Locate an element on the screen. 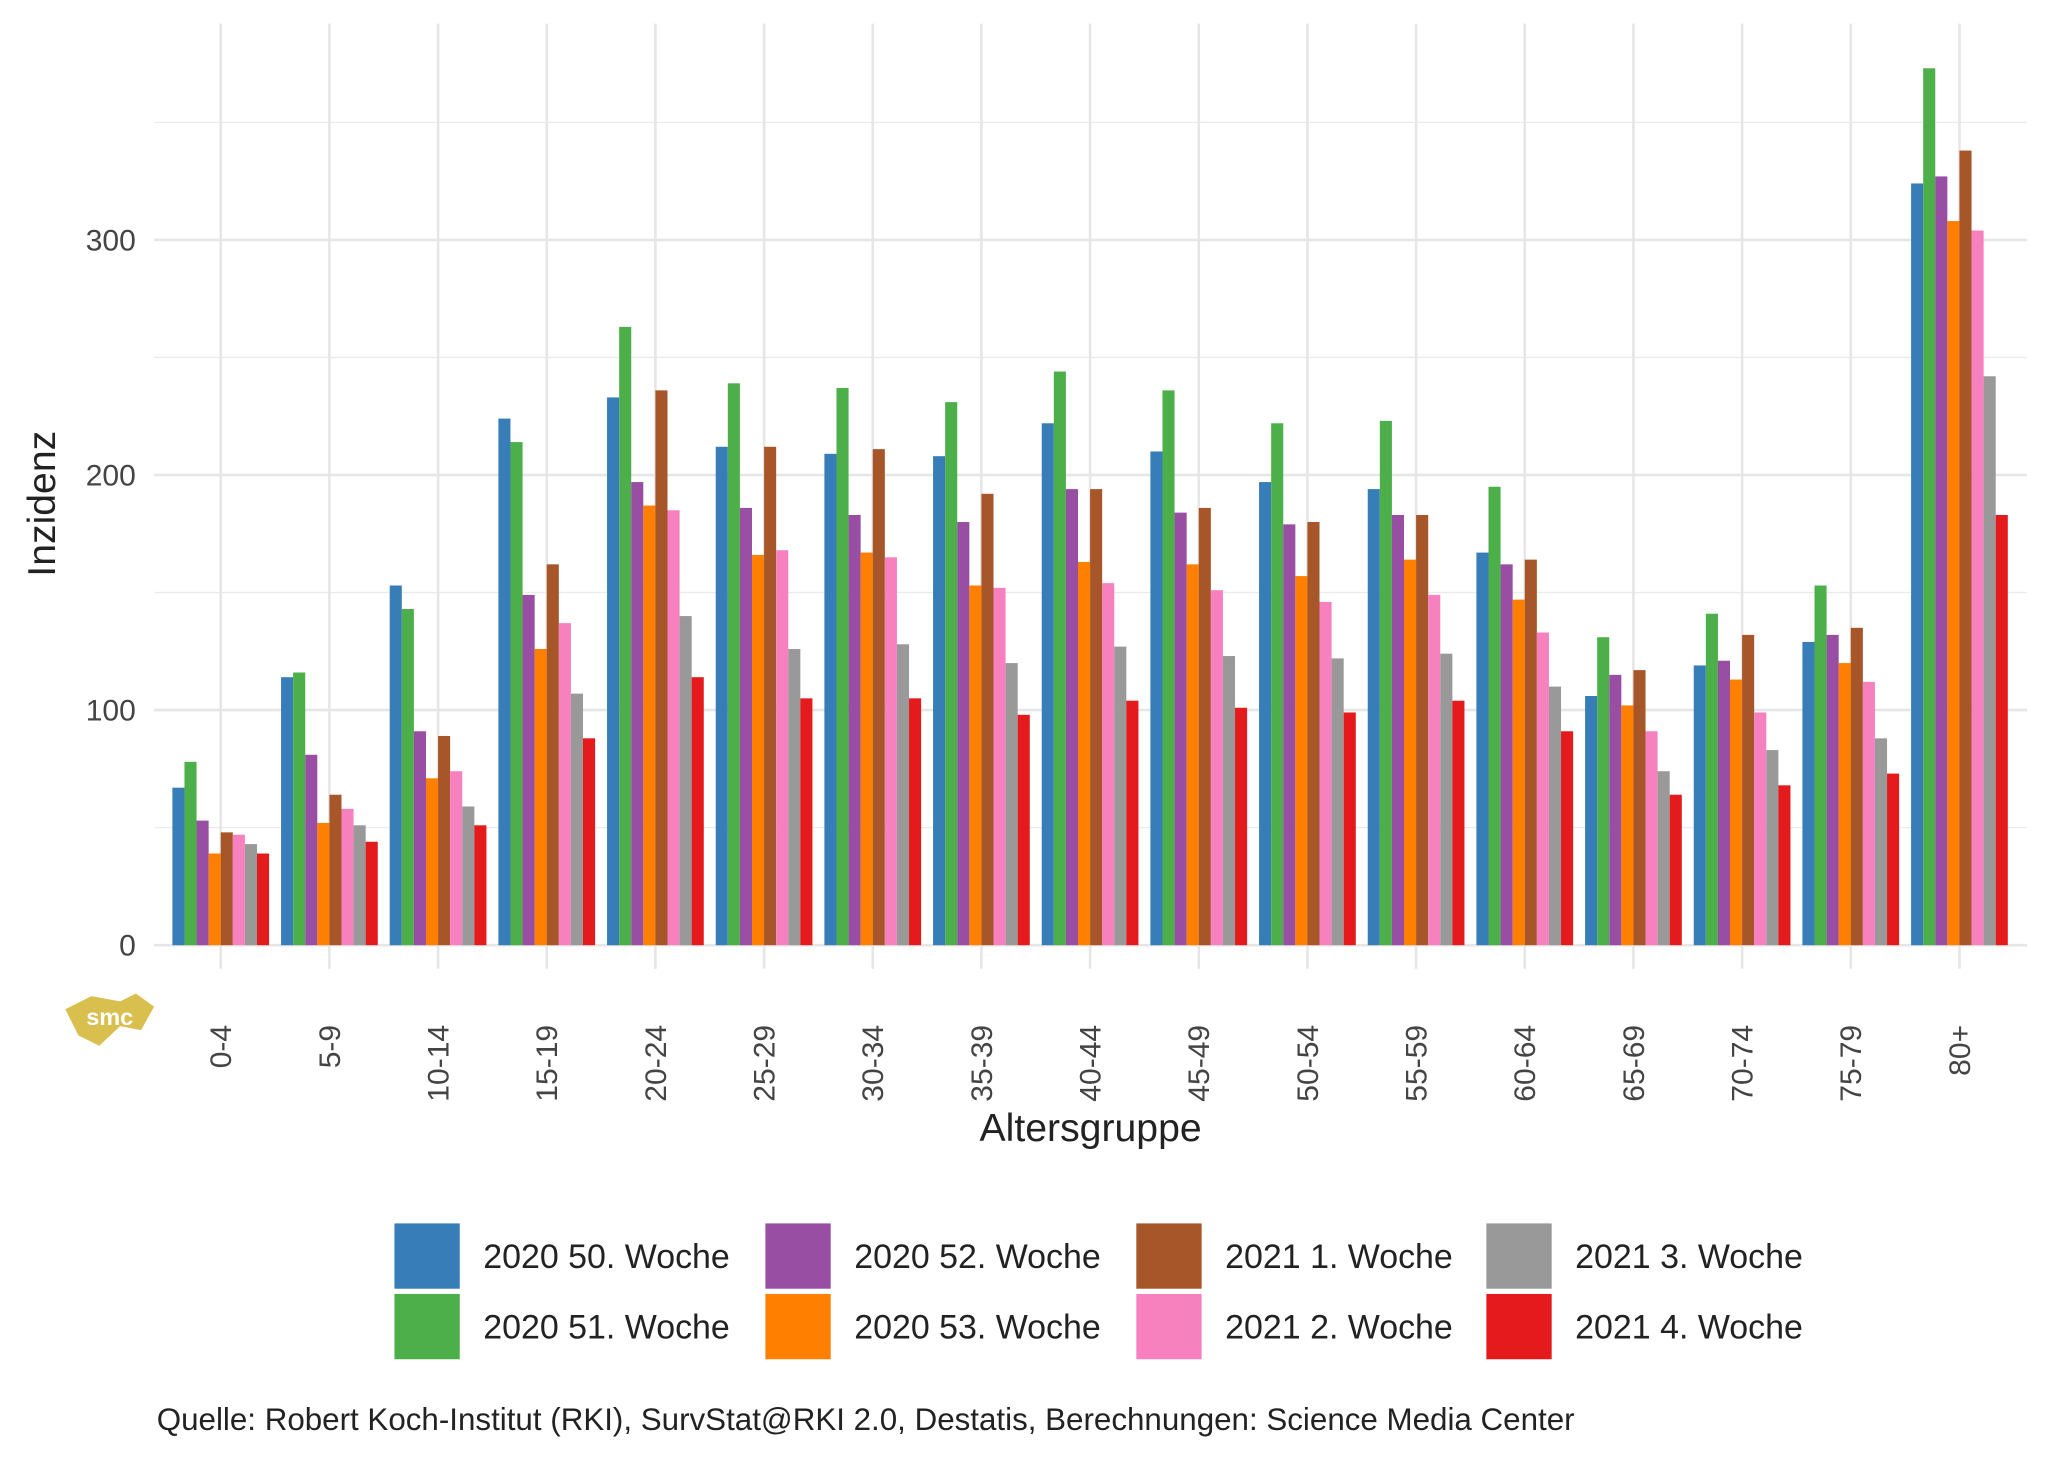 This screenshot has width=2048, height=1462. x-tick-label: 80+ is located at coordinates (1960, 1050).